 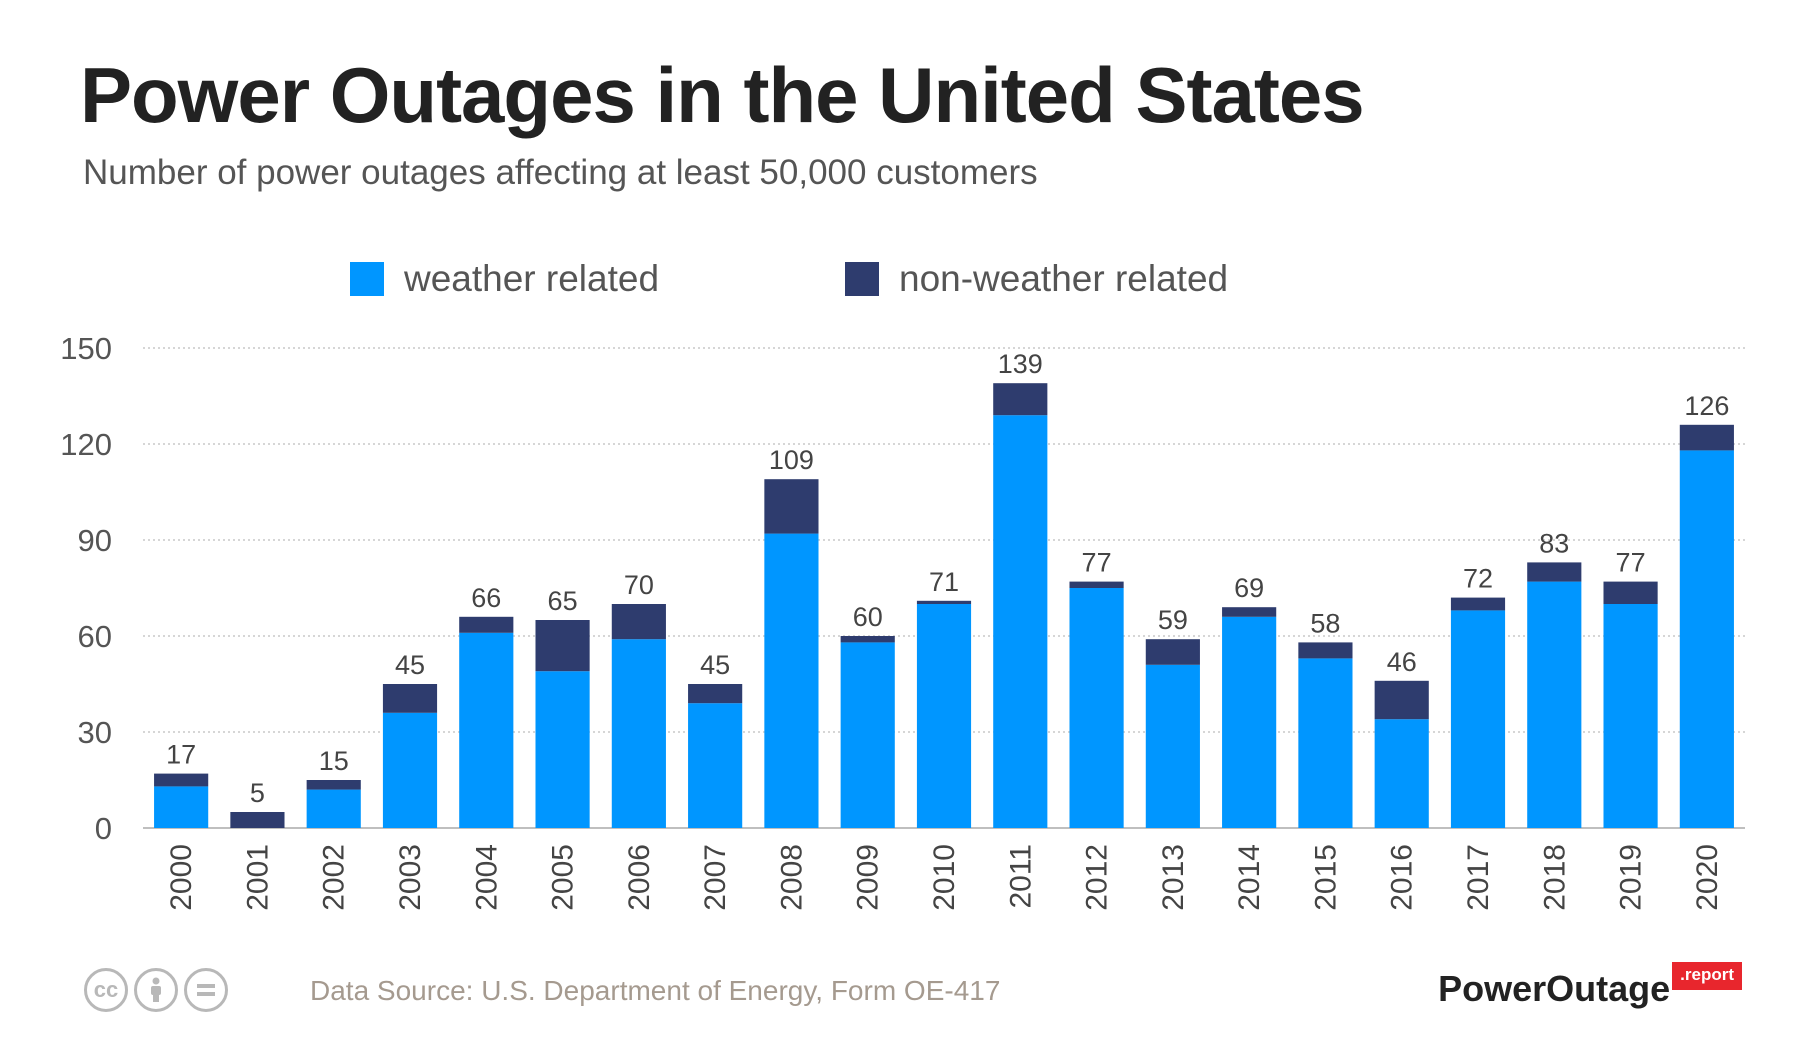 What do you see at coordinates (944, 716) in the screenshot?
I see `bar-weather-2010` at bounding box center [944, 716].